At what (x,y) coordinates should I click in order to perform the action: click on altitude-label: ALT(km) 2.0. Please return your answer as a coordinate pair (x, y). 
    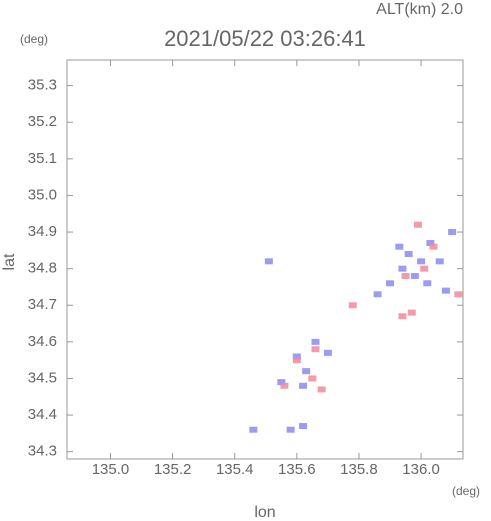
    Looking at the image, I should click on (419, 9).